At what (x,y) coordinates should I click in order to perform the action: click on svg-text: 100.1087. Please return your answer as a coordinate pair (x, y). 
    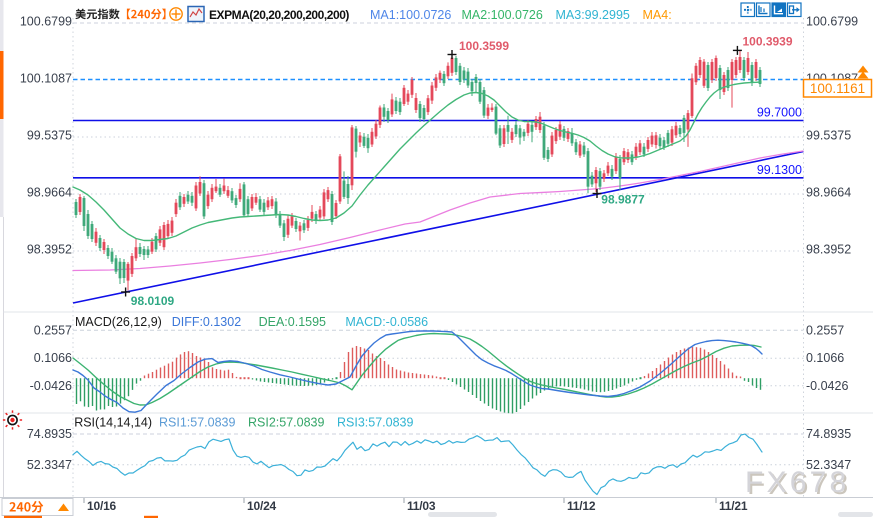
    Looking at the image, I should click on (46, 79).